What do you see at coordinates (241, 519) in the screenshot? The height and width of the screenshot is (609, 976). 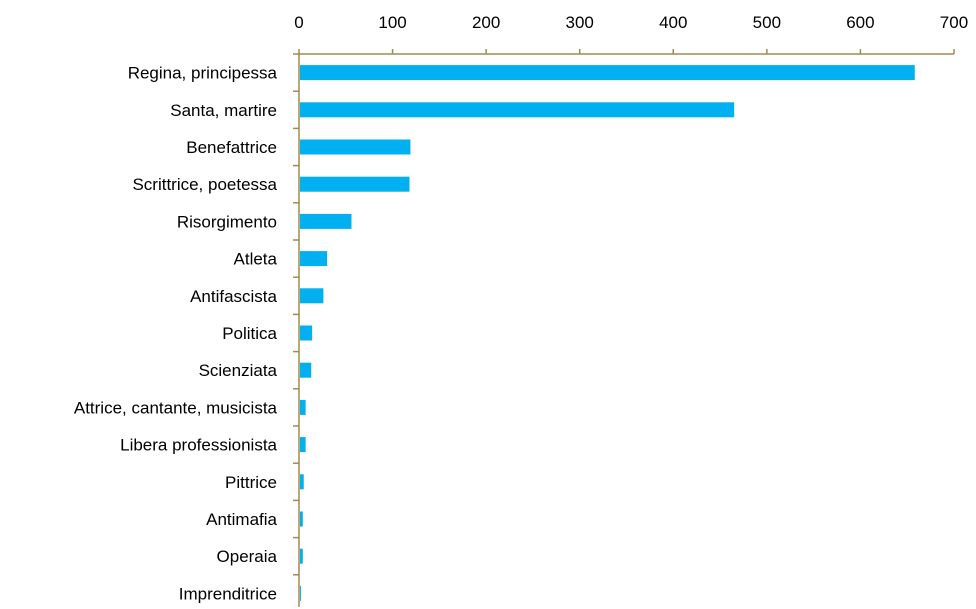 I see `category-label: Antimafia` at bounding box center [241, 519].